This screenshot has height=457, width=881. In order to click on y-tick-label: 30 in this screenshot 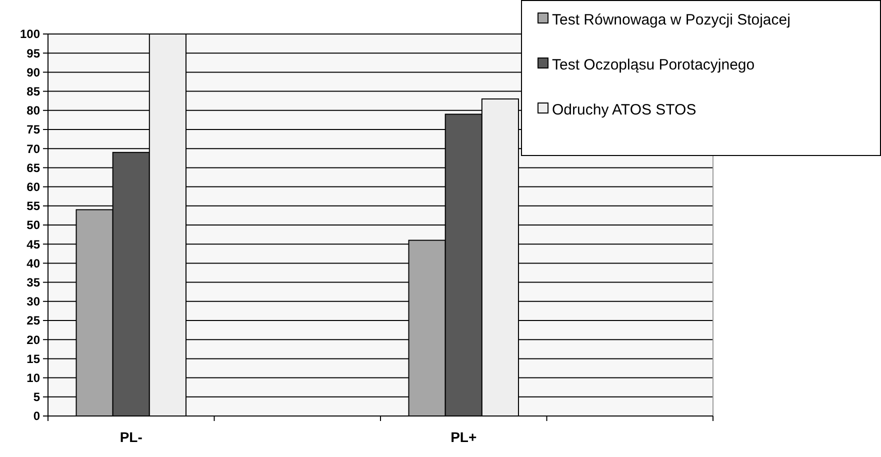, I will do `click(33, 301)`.